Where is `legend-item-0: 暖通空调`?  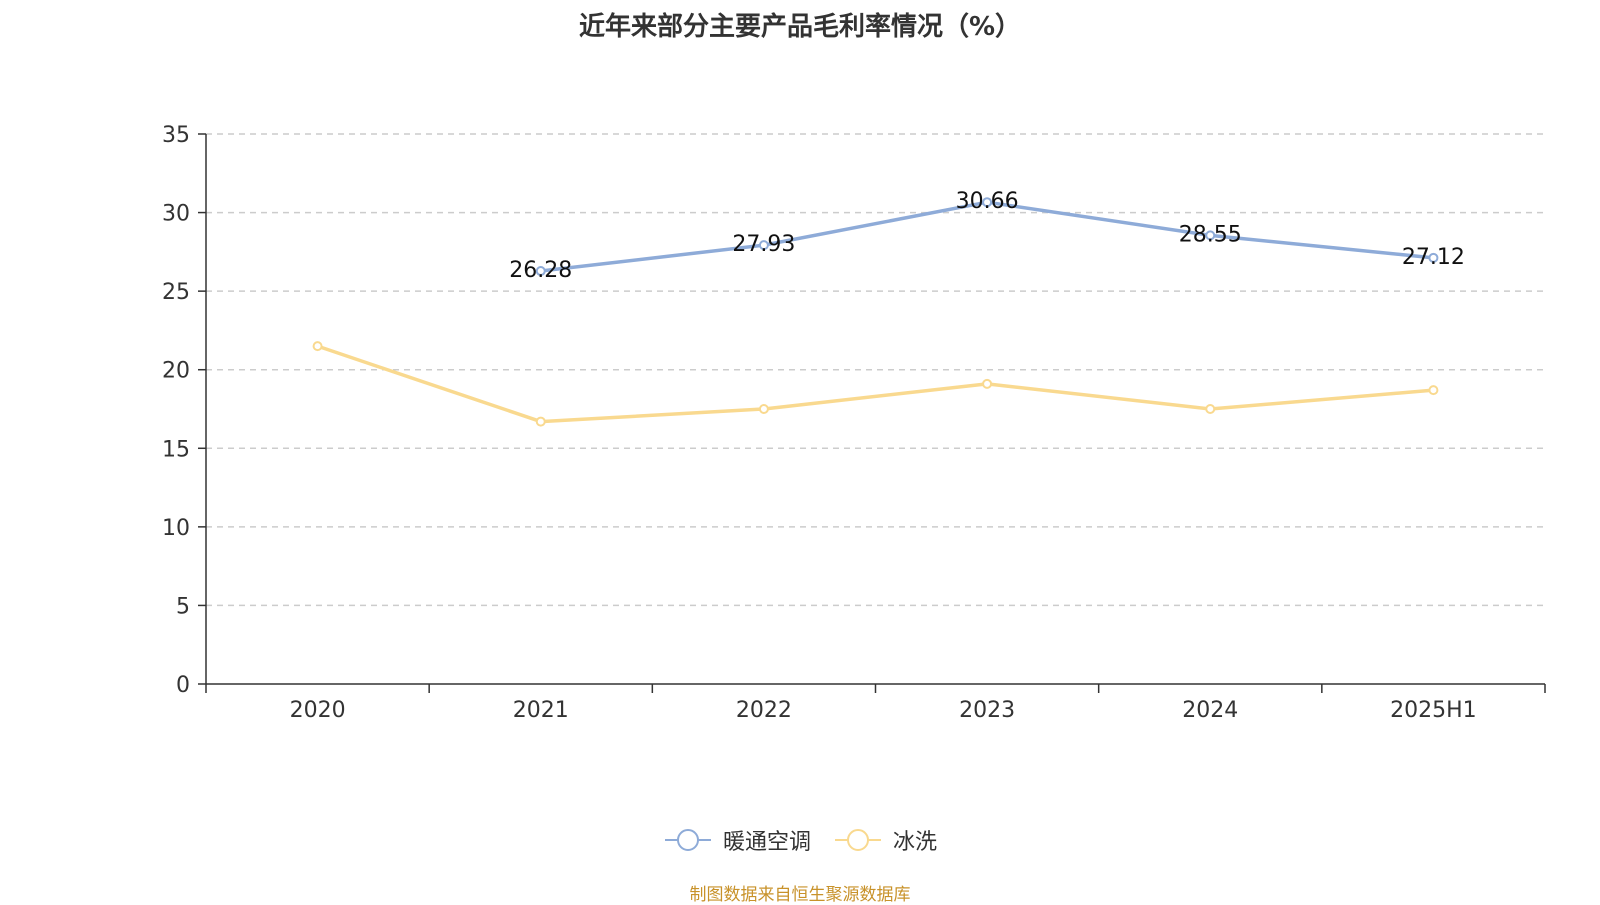 legend-item-0: 暖通空调 is located at coordinates (737, 840).